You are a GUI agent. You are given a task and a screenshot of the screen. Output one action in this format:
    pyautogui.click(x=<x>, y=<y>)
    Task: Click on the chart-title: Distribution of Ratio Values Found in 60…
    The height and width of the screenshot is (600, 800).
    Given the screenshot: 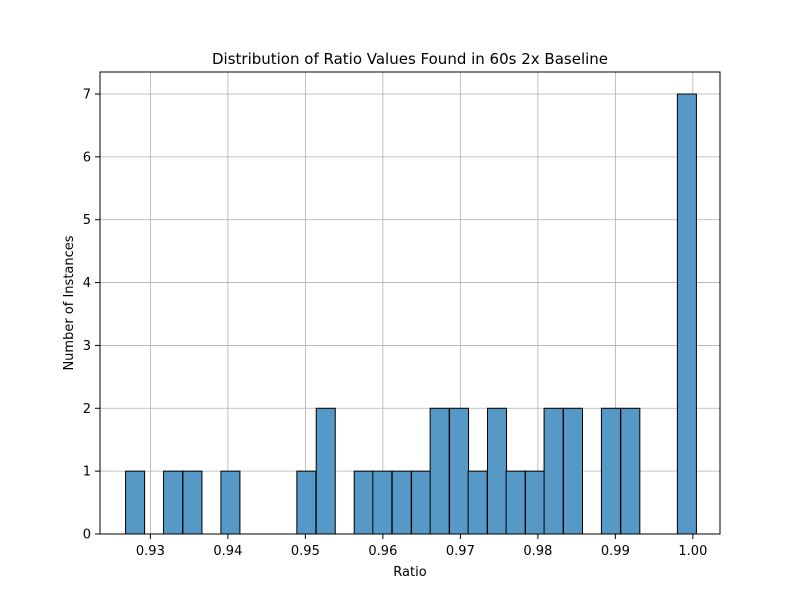 What is the action you would take?
    pyautogui.click(x=410, y=59)
    